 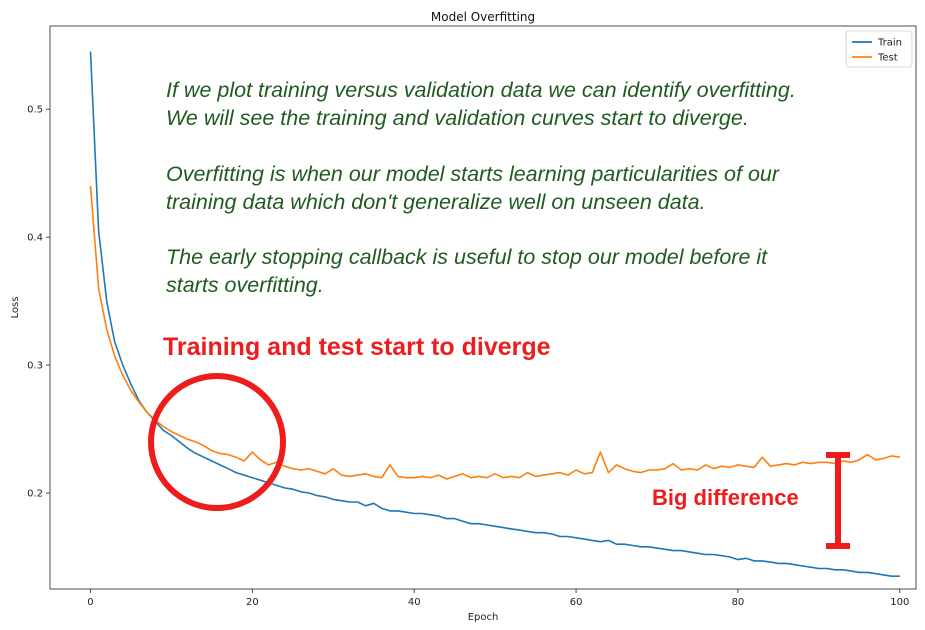 What do you see at coordinates (35, 238) in the screenshot?
I see `y-tick-label: 0.4` at bounding box center [35, 238].